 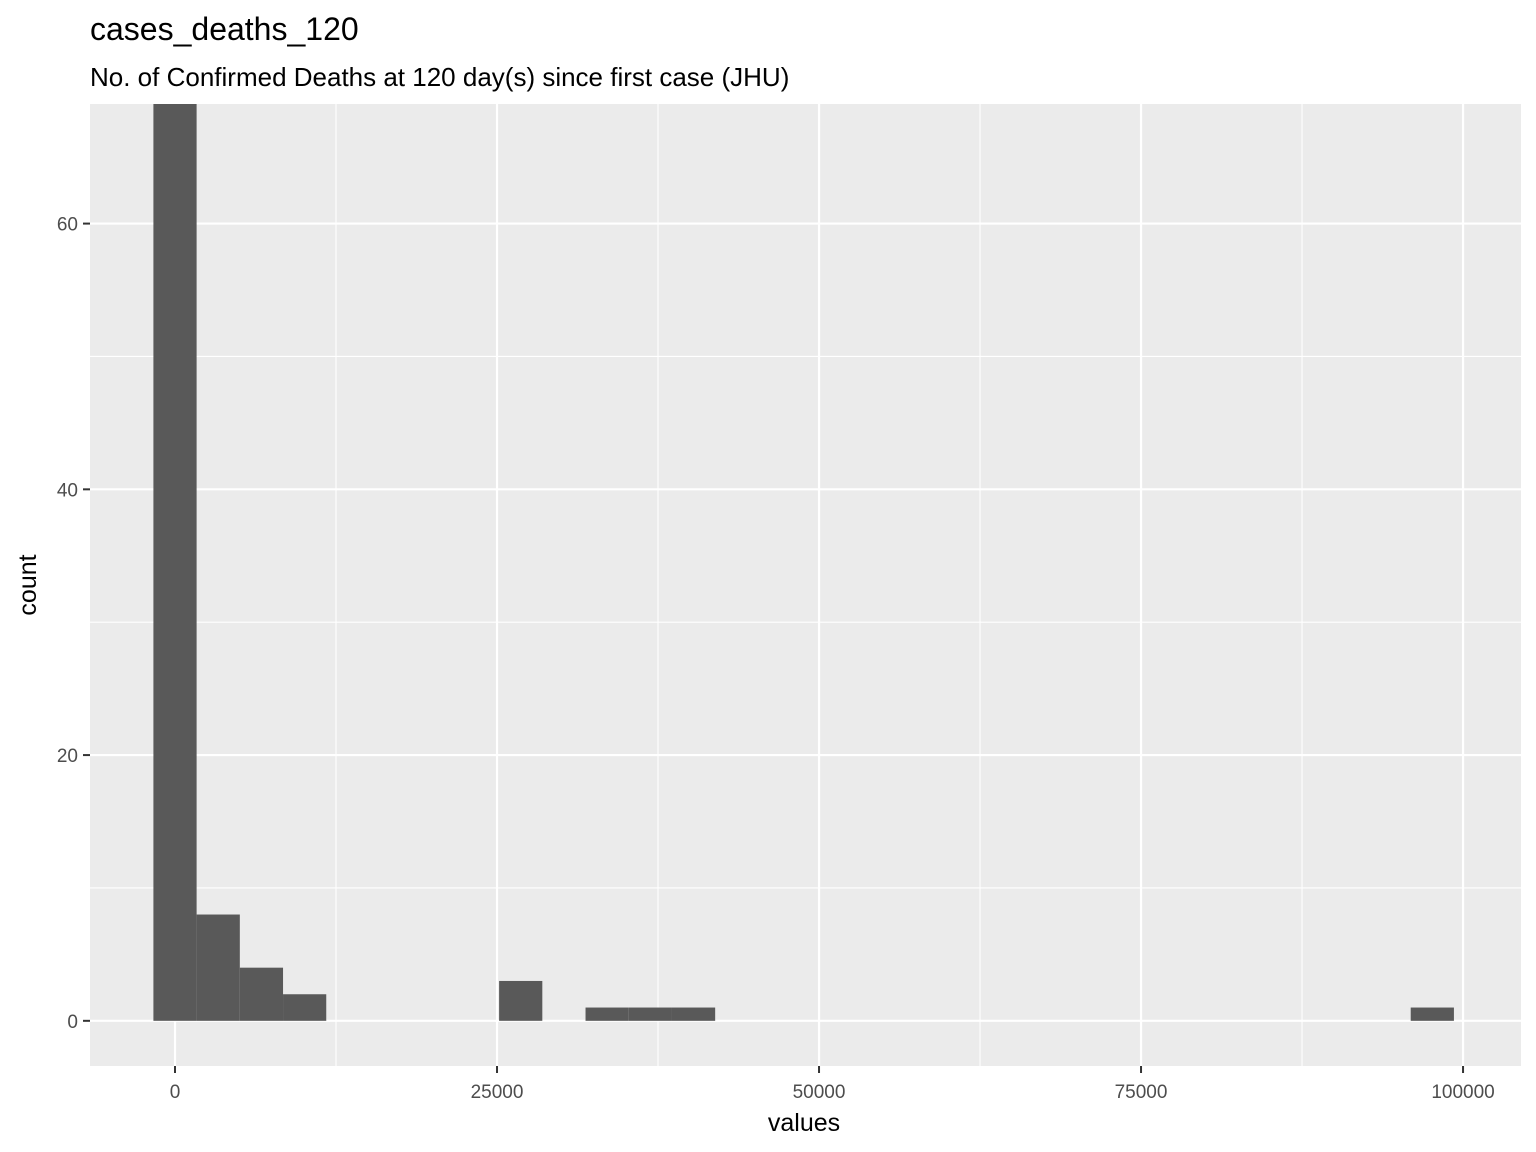 What do you see at coordinates (804, 1123) in the screenshot?
I see `x-axis-title: values` at bounding box center [804, 1123].